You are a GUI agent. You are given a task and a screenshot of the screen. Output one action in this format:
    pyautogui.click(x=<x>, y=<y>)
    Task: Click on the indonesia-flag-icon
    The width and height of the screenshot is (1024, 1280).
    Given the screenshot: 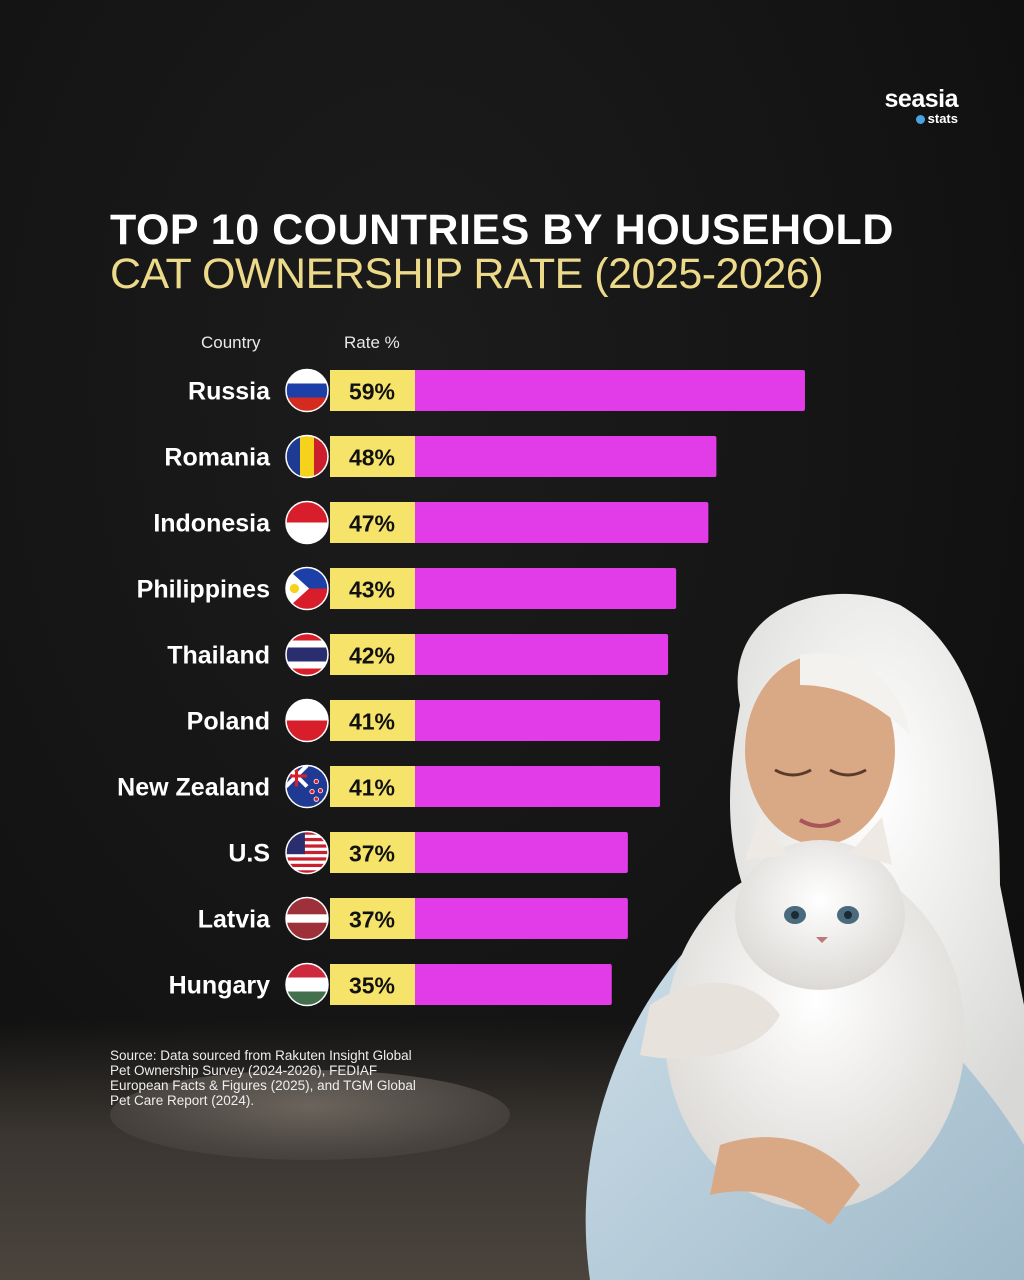 What is the action you would take?
    pyautogui.click(x=307, y=522)
    